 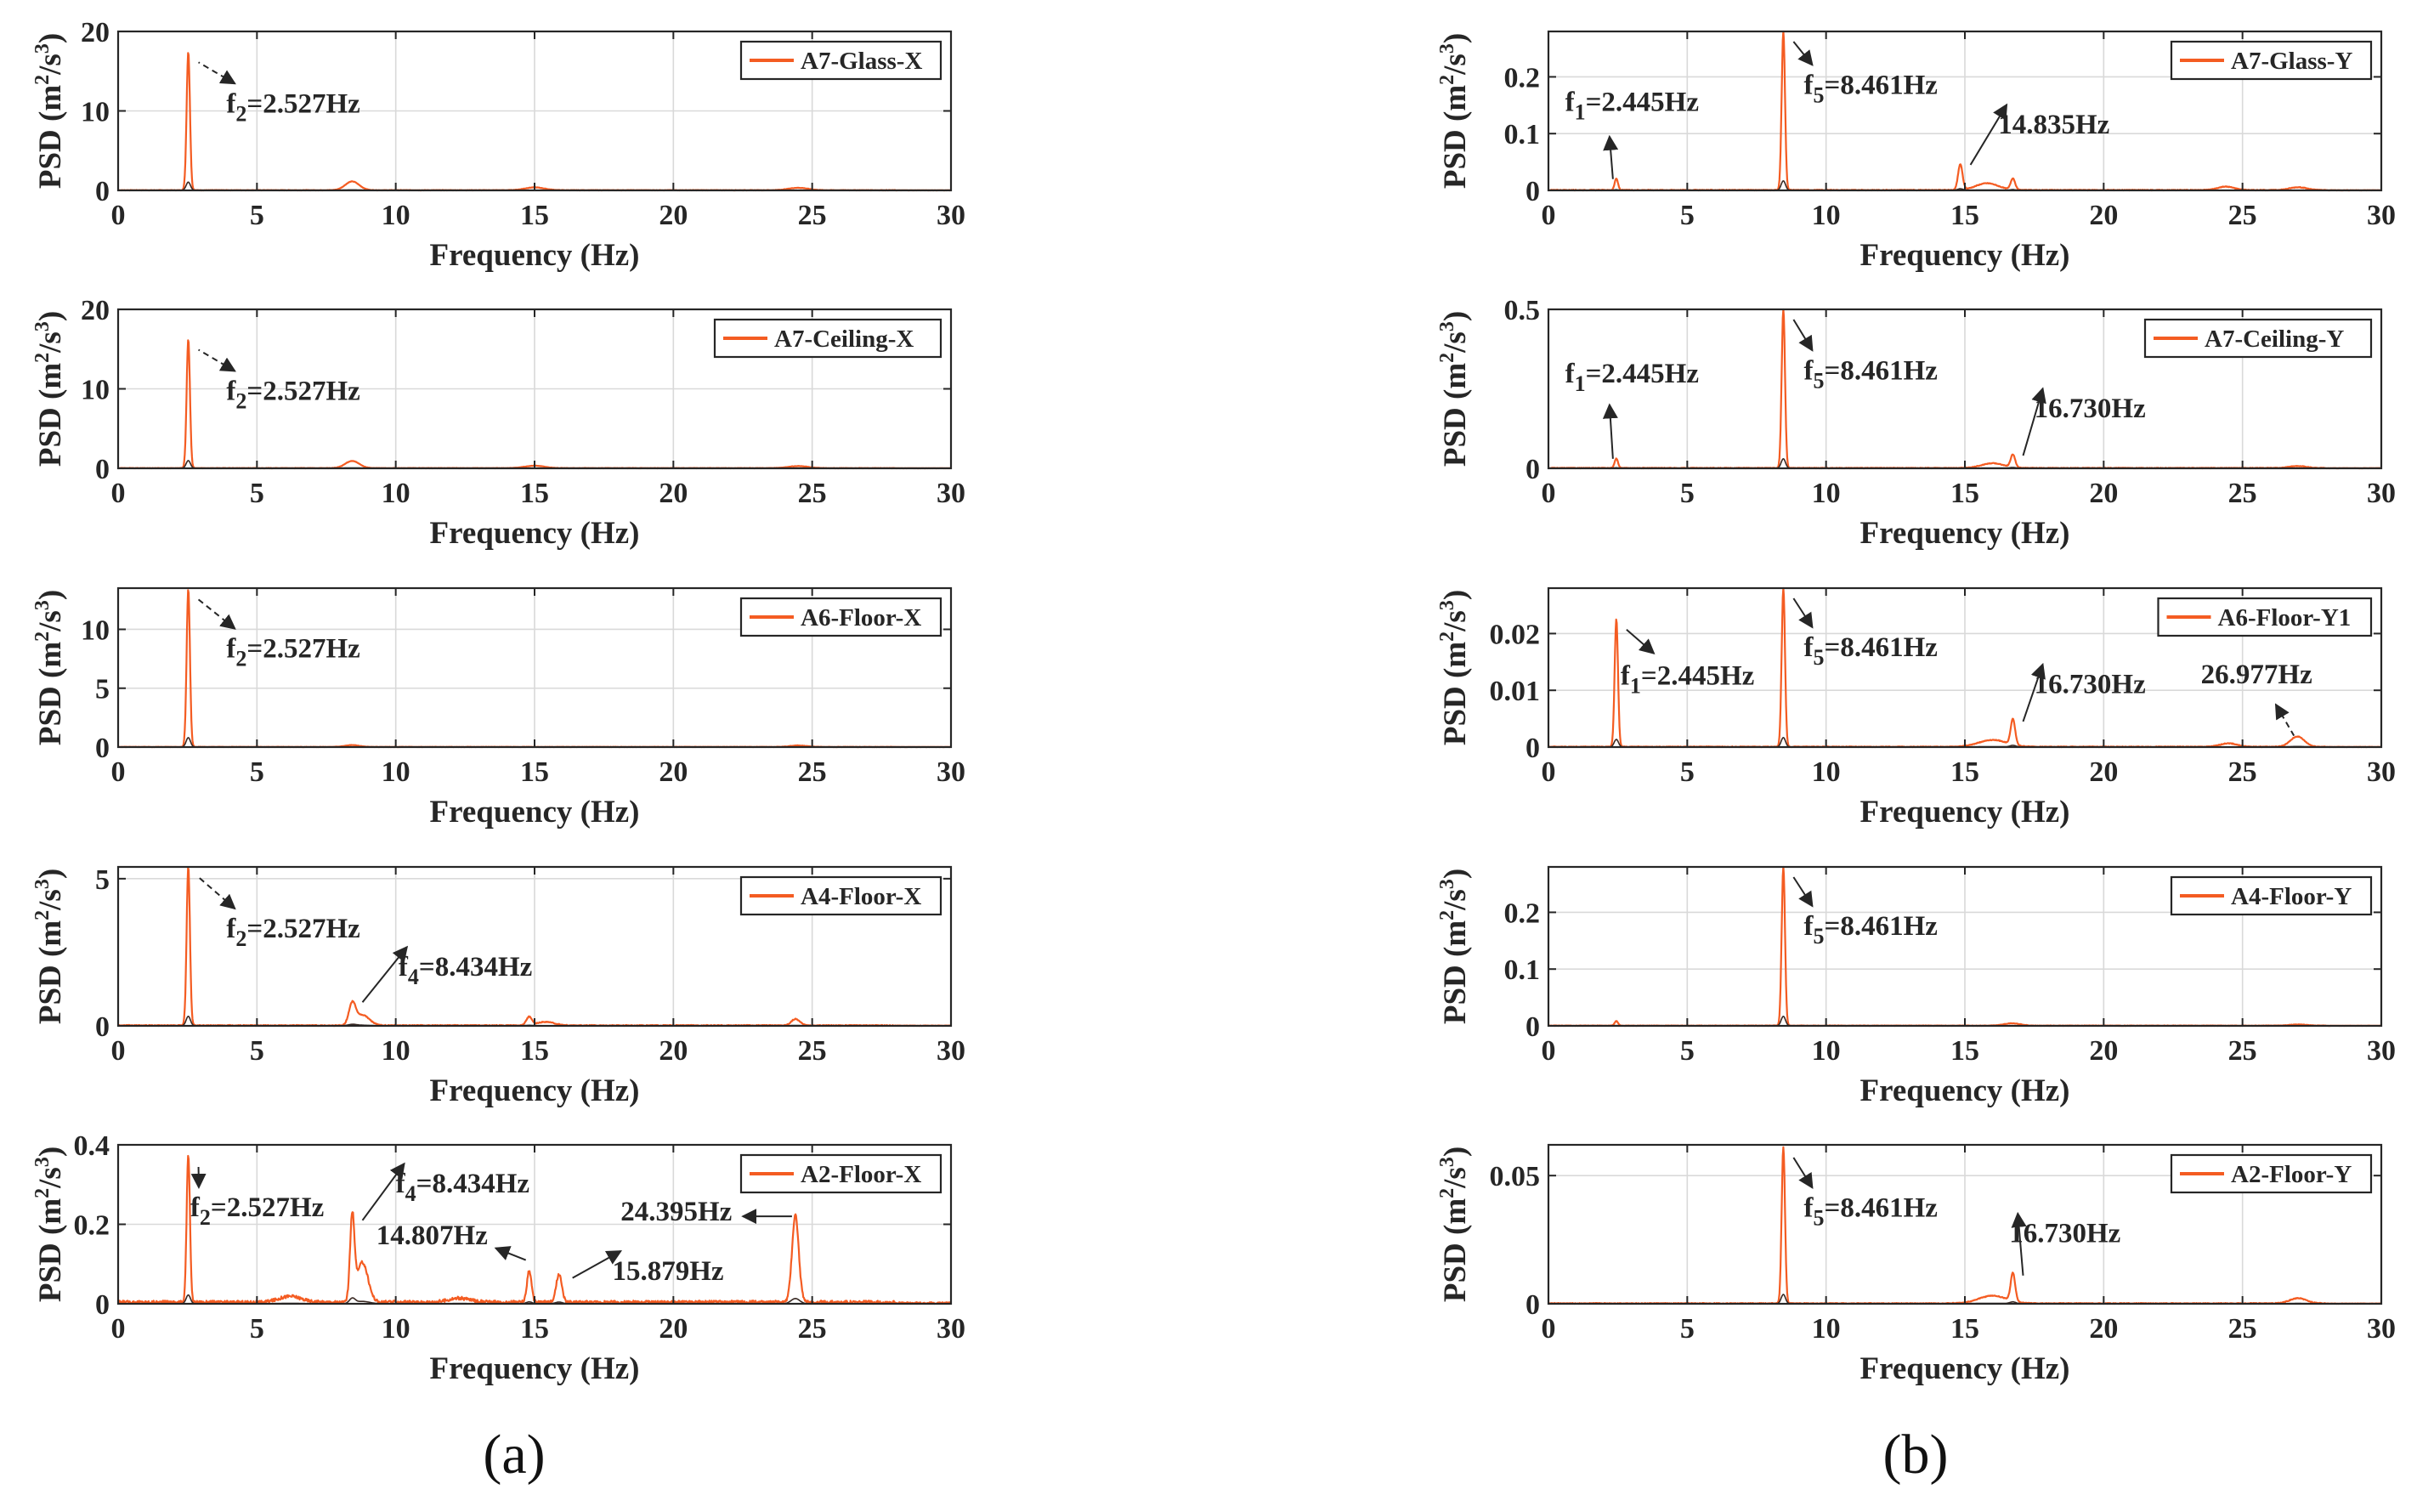 I want to click on legend-label: A2-Floor-Y, so click(x=2291, y=1174).